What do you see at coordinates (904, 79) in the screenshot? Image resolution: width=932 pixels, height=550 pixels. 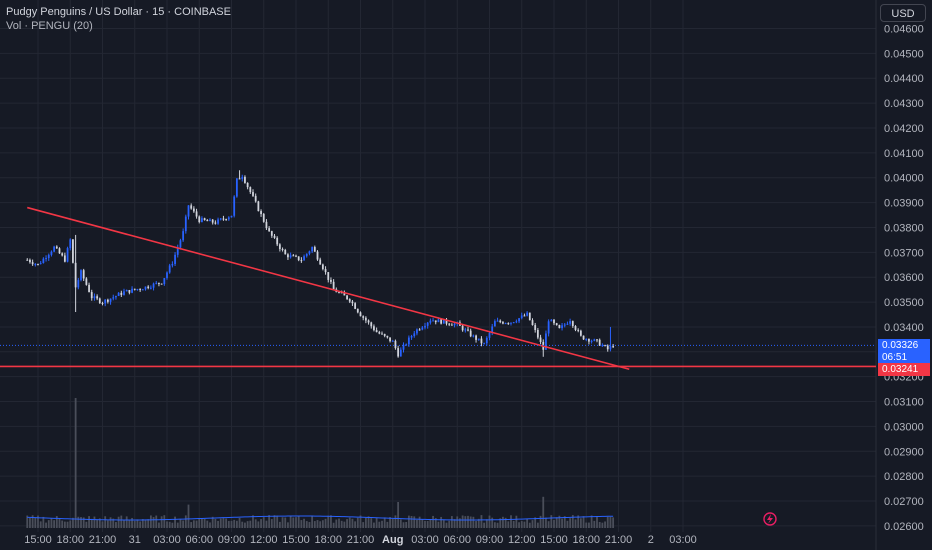 I see `y-tick-label: 0.04400` at bounding box center [904, 79].